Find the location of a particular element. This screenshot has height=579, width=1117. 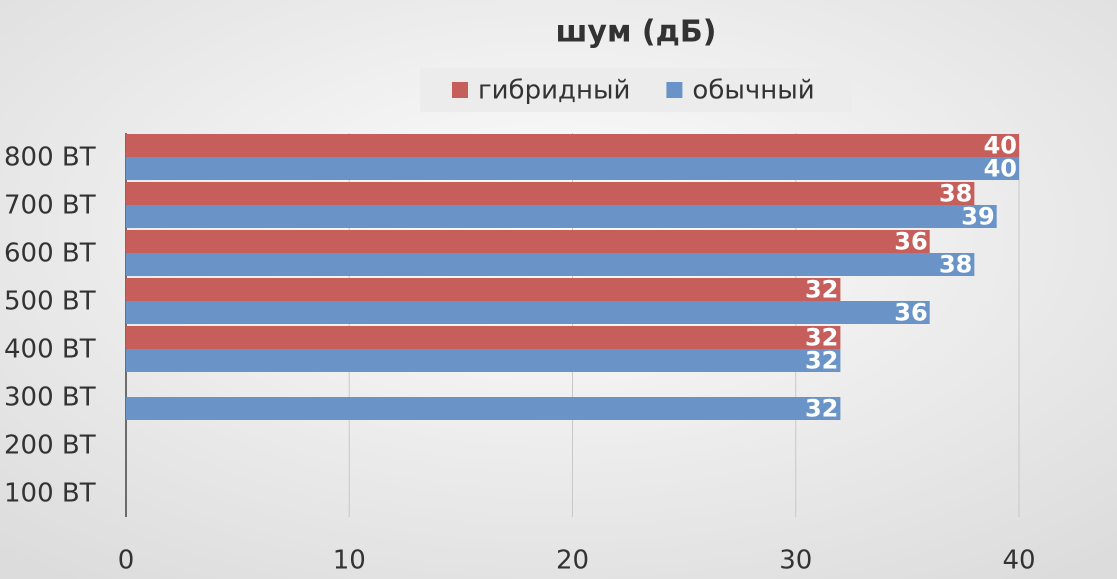

y-tick-label: 400 ВТ is located at coordinates (50, 350).